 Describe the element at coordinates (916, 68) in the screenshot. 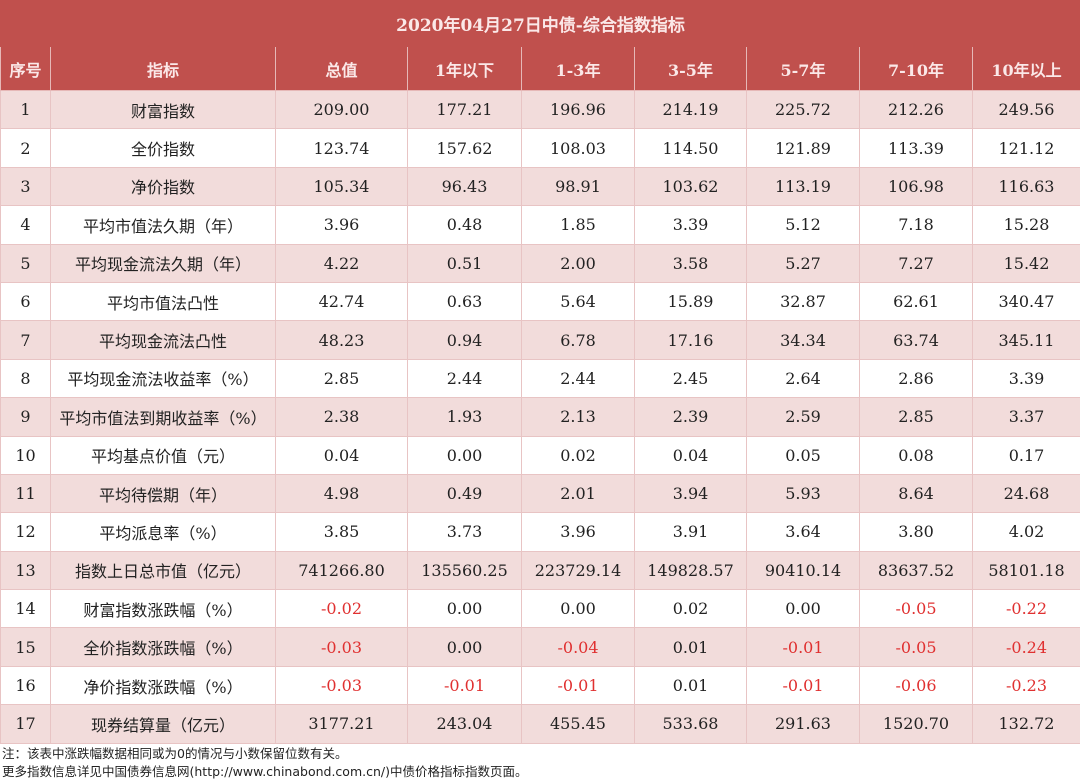

I see `column-header: 7-10年` at that location.